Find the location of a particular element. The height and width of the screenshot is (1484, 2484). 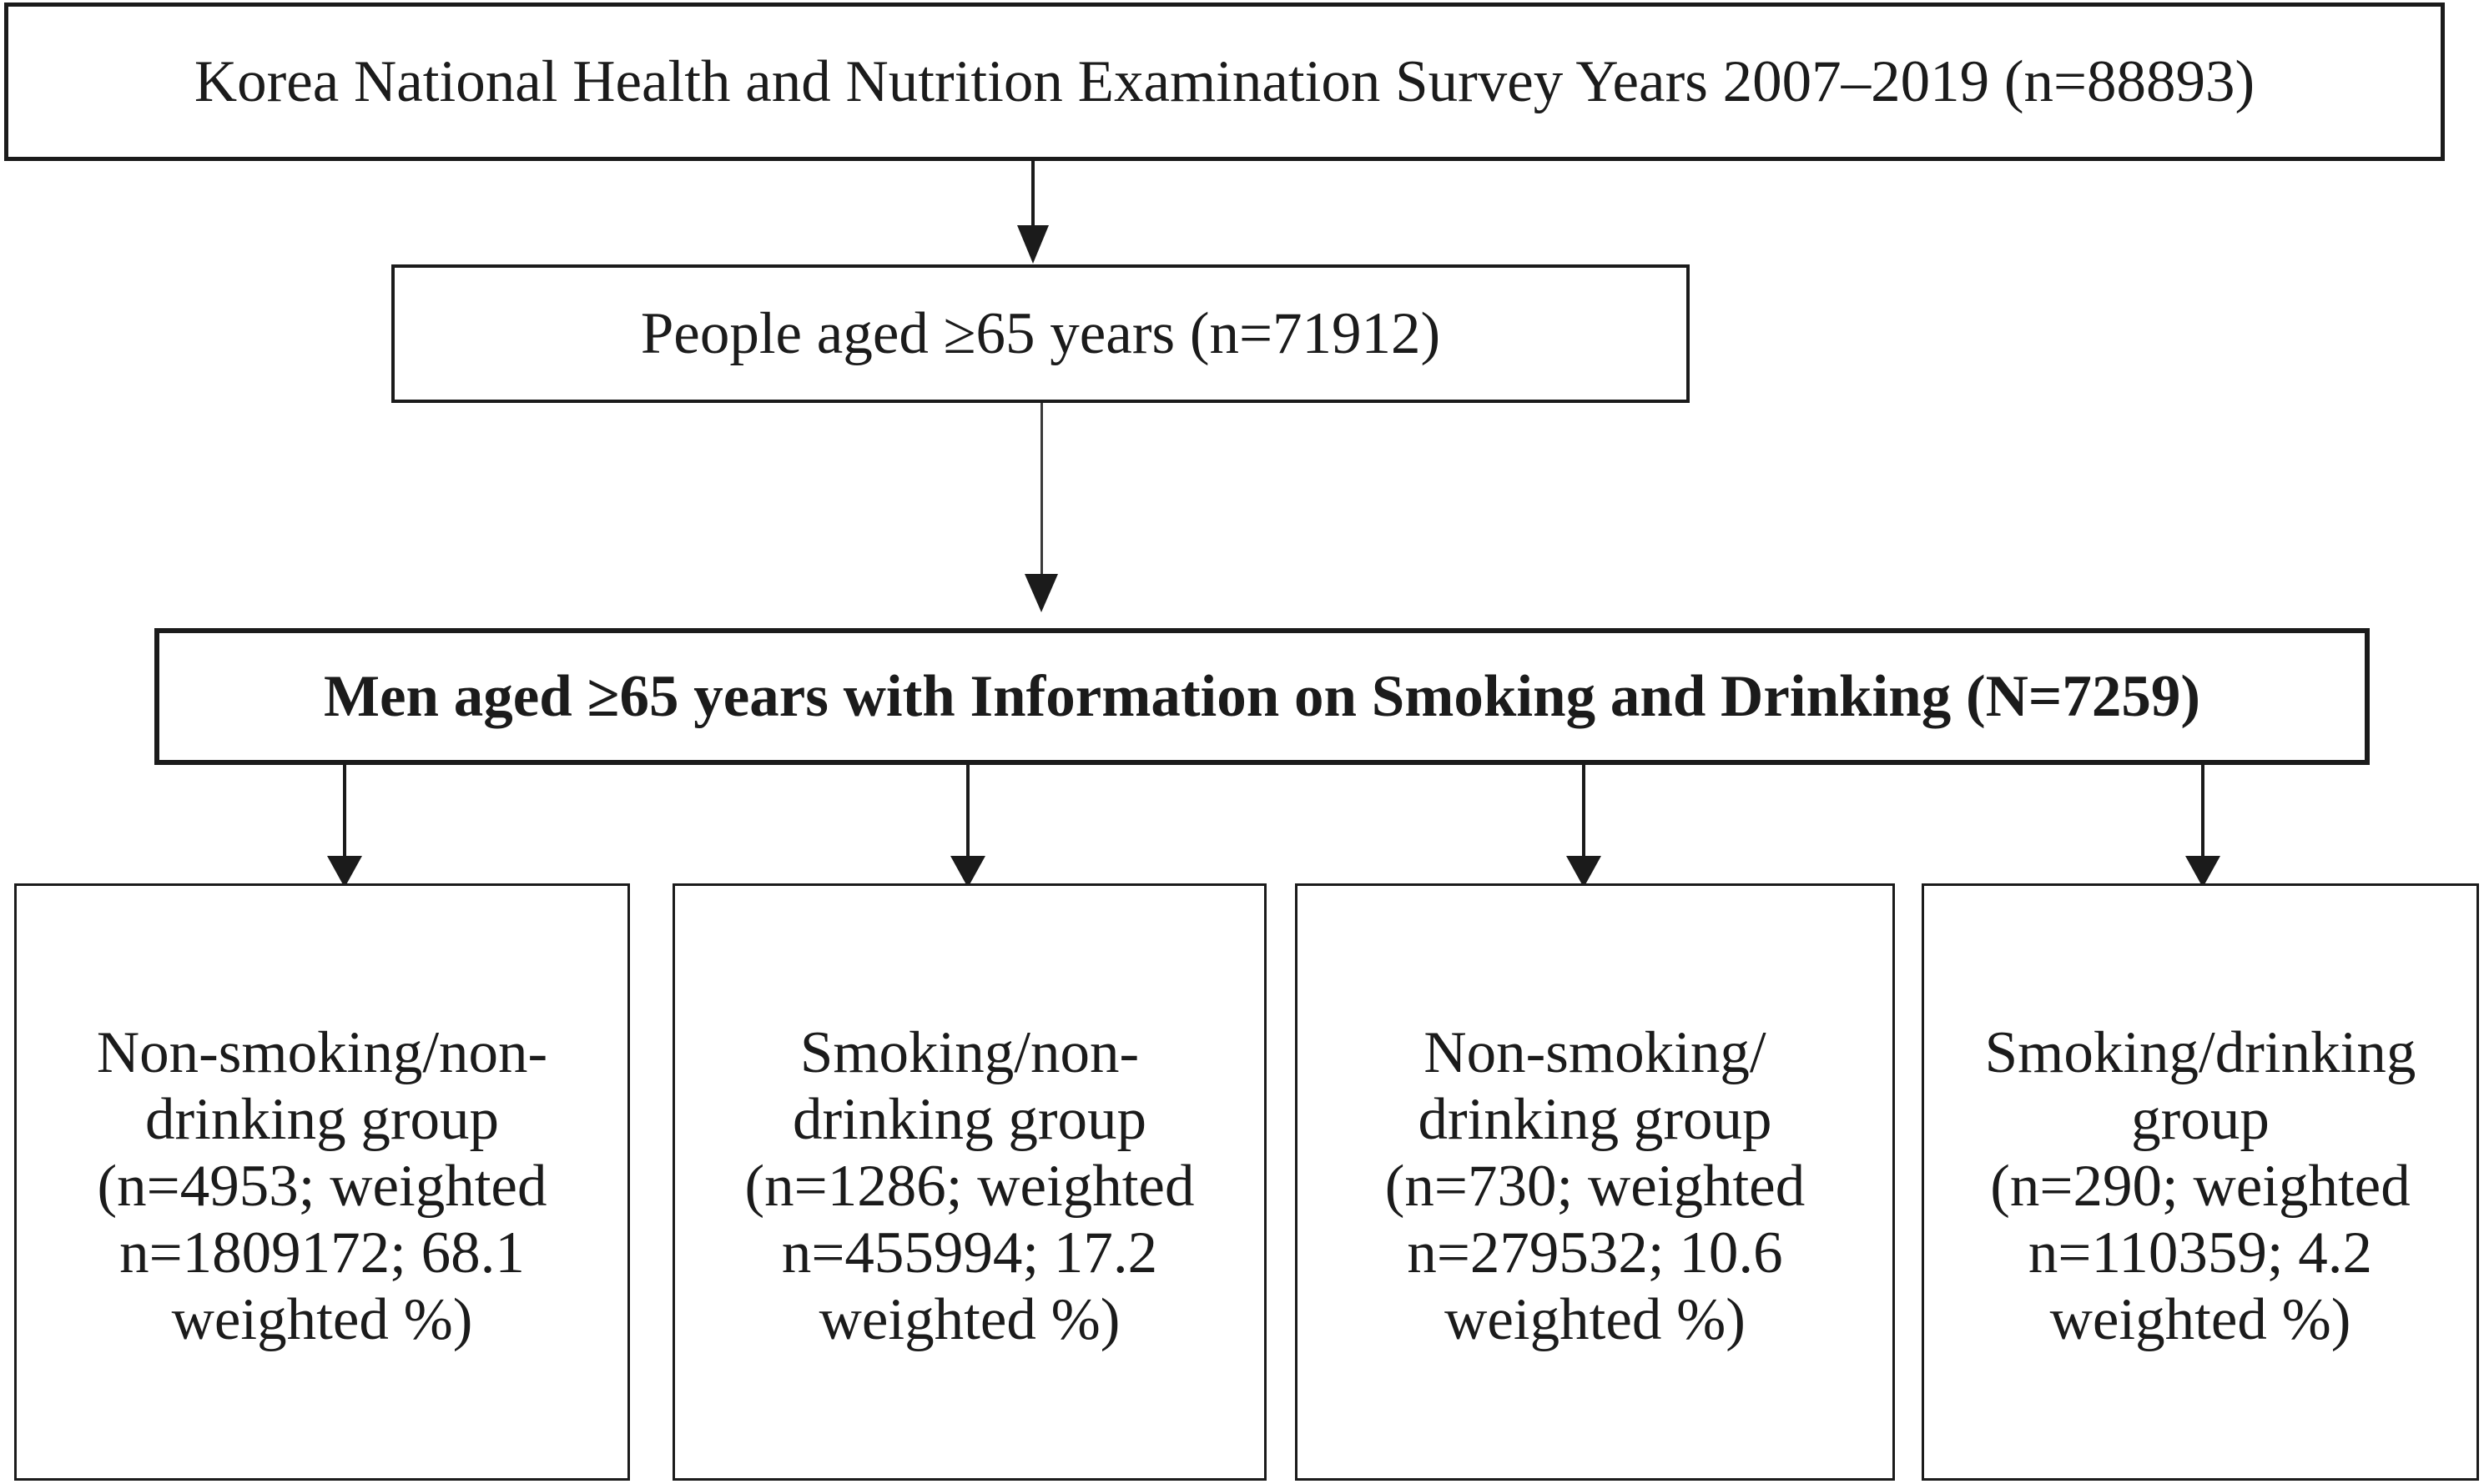

flow-arrow-6-arrowhead-icon is located at coordinates (2202, 872).